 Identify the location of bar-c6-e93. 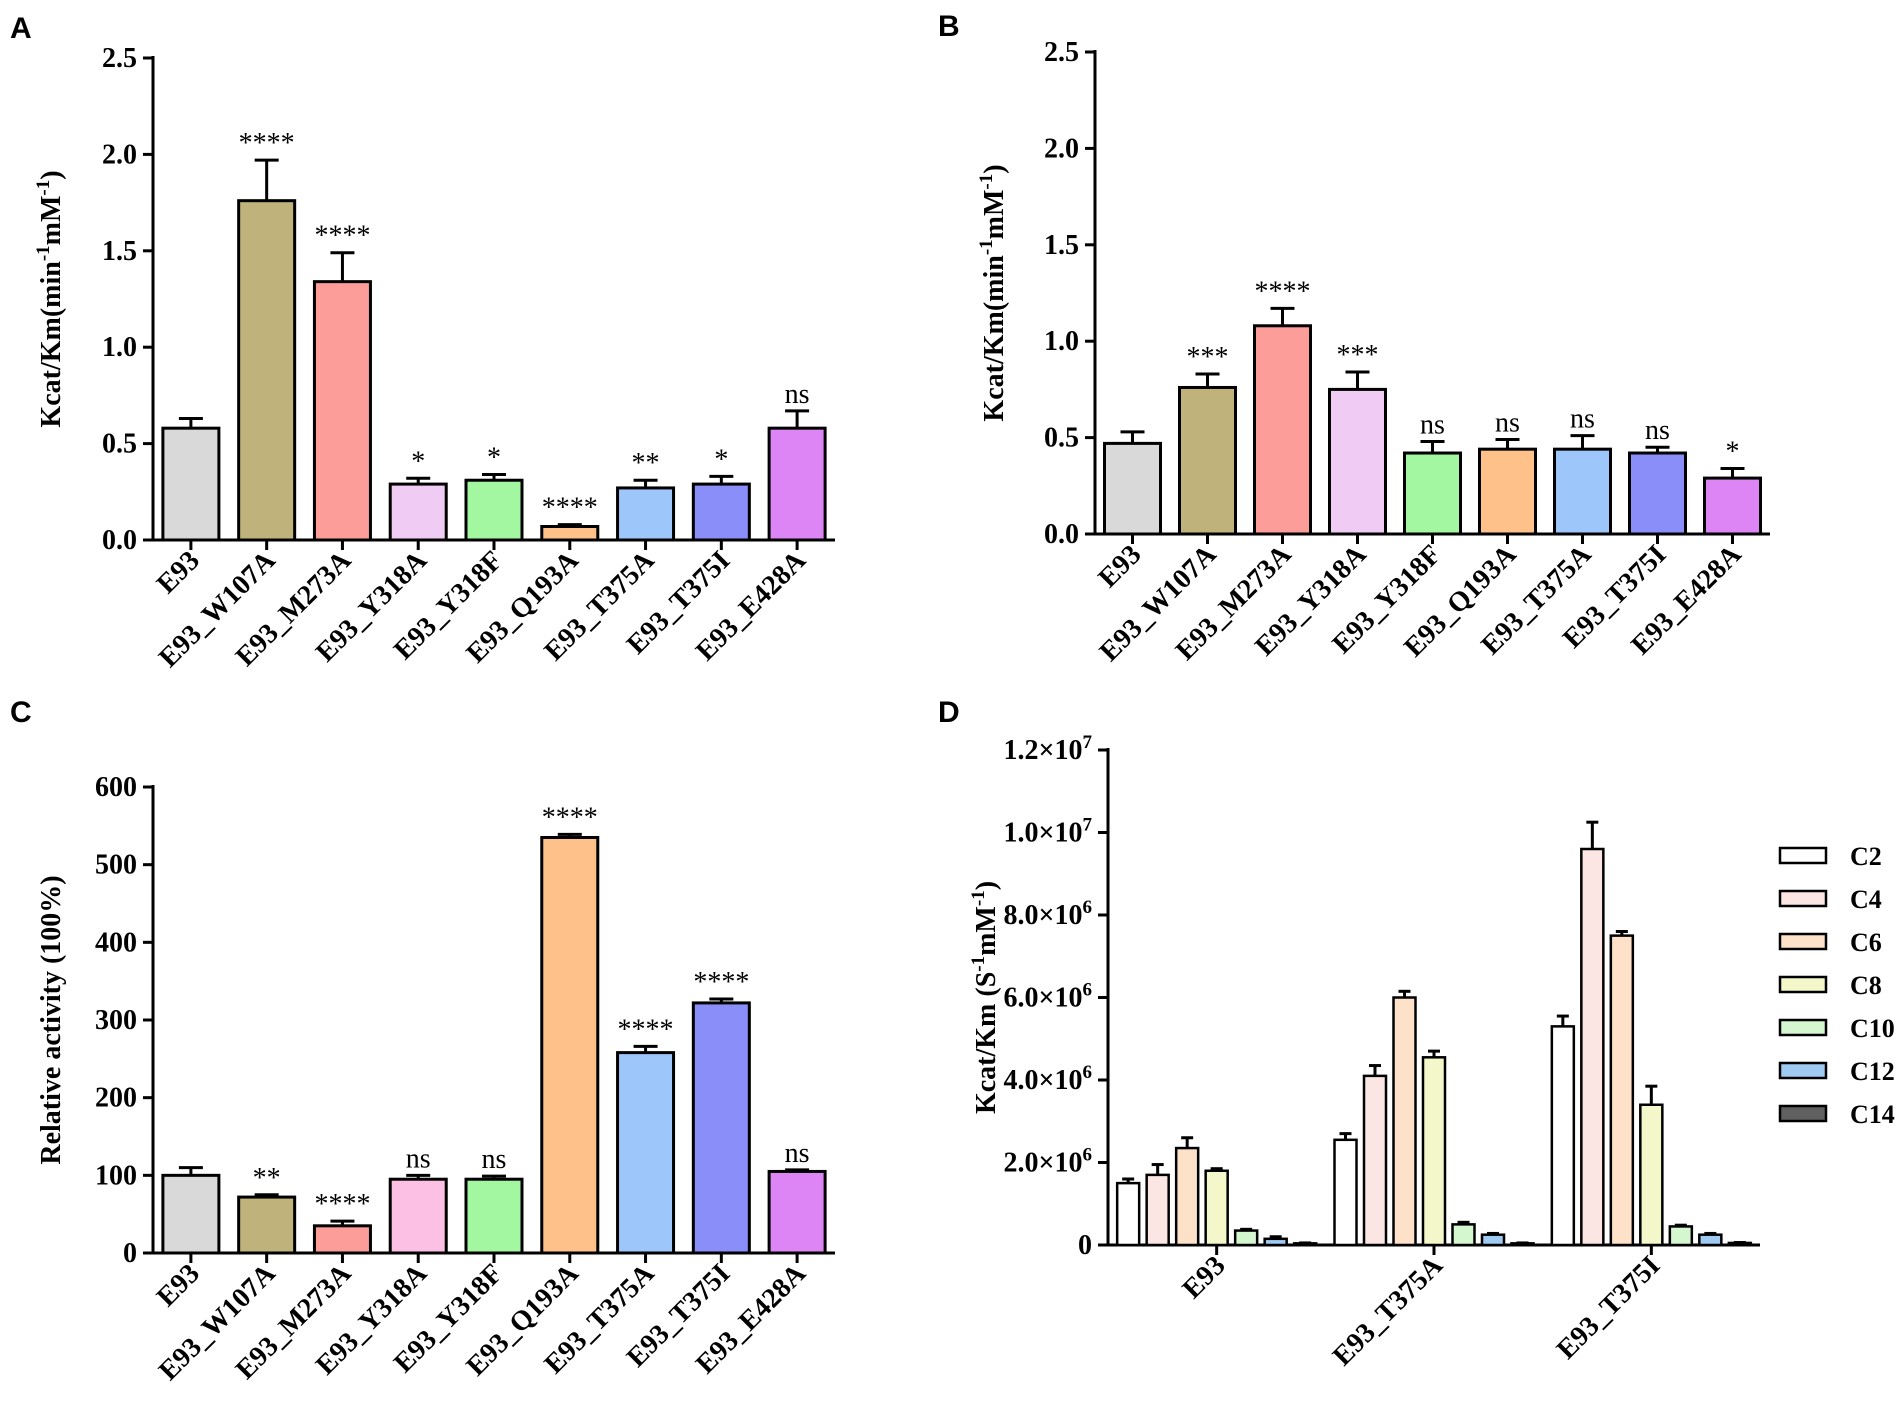
(1187, 1196).